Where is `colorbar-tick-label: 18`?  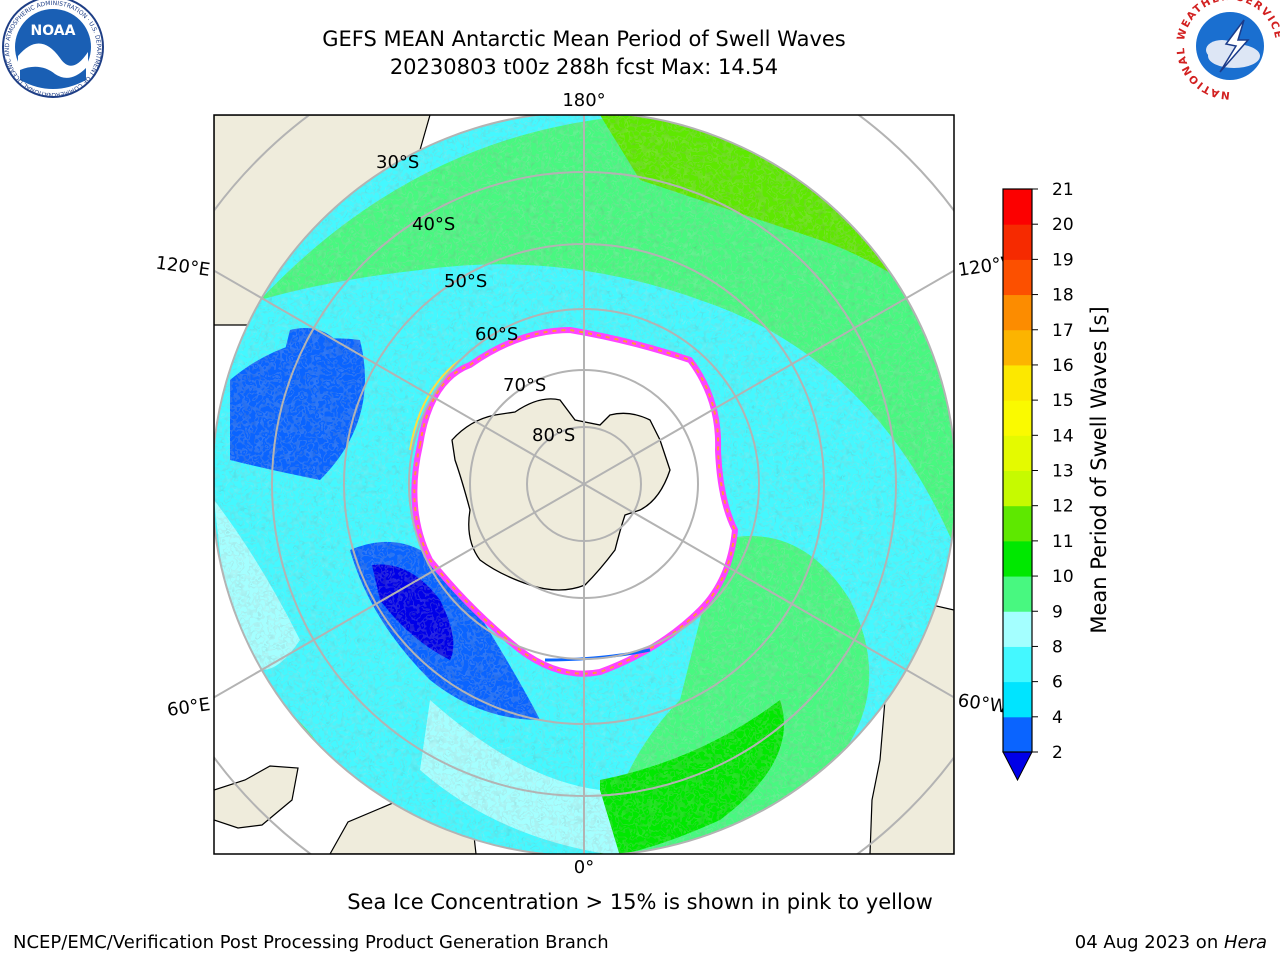 colorbar-tick-label: 18 is located at coordinates (1063, 296).